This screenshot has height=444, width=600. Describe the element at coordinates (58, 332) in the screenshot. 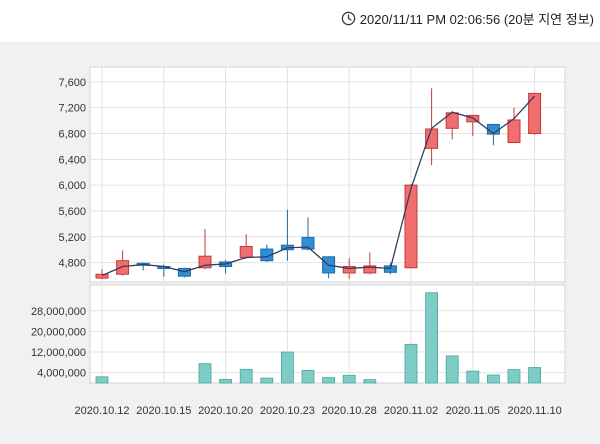

I see `volume-tick-label: 20,000,000` at that location.